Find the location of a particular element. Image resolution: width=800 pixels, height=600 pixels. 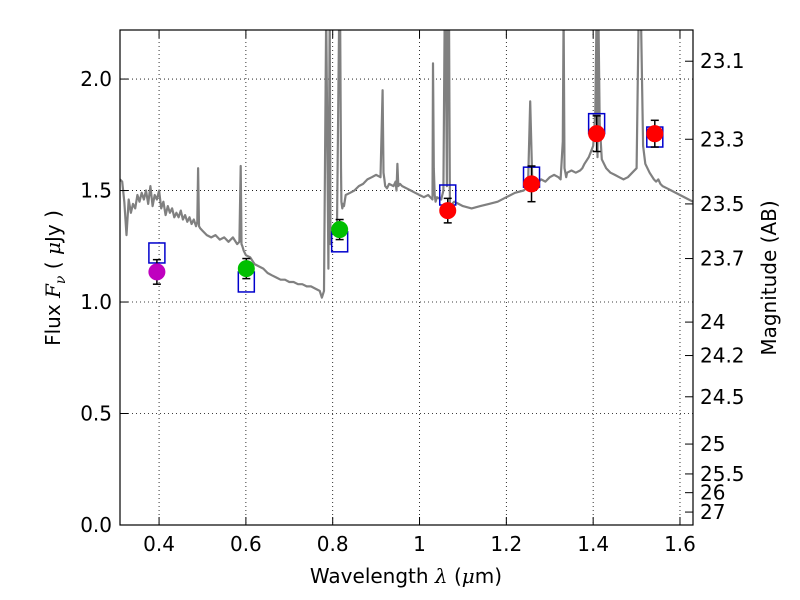

y-tick-label: 0.0 is located at coordinates (96, 525).